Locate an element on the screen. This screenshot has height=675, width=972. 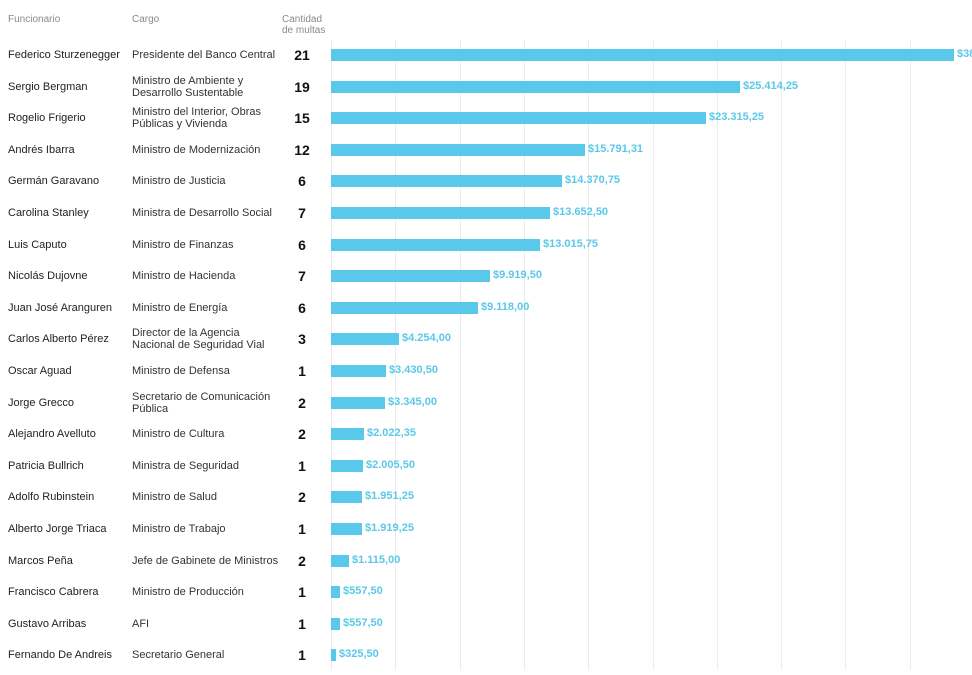
cargo-label: Ministro de Justicia is located at coordinates (179, 181).